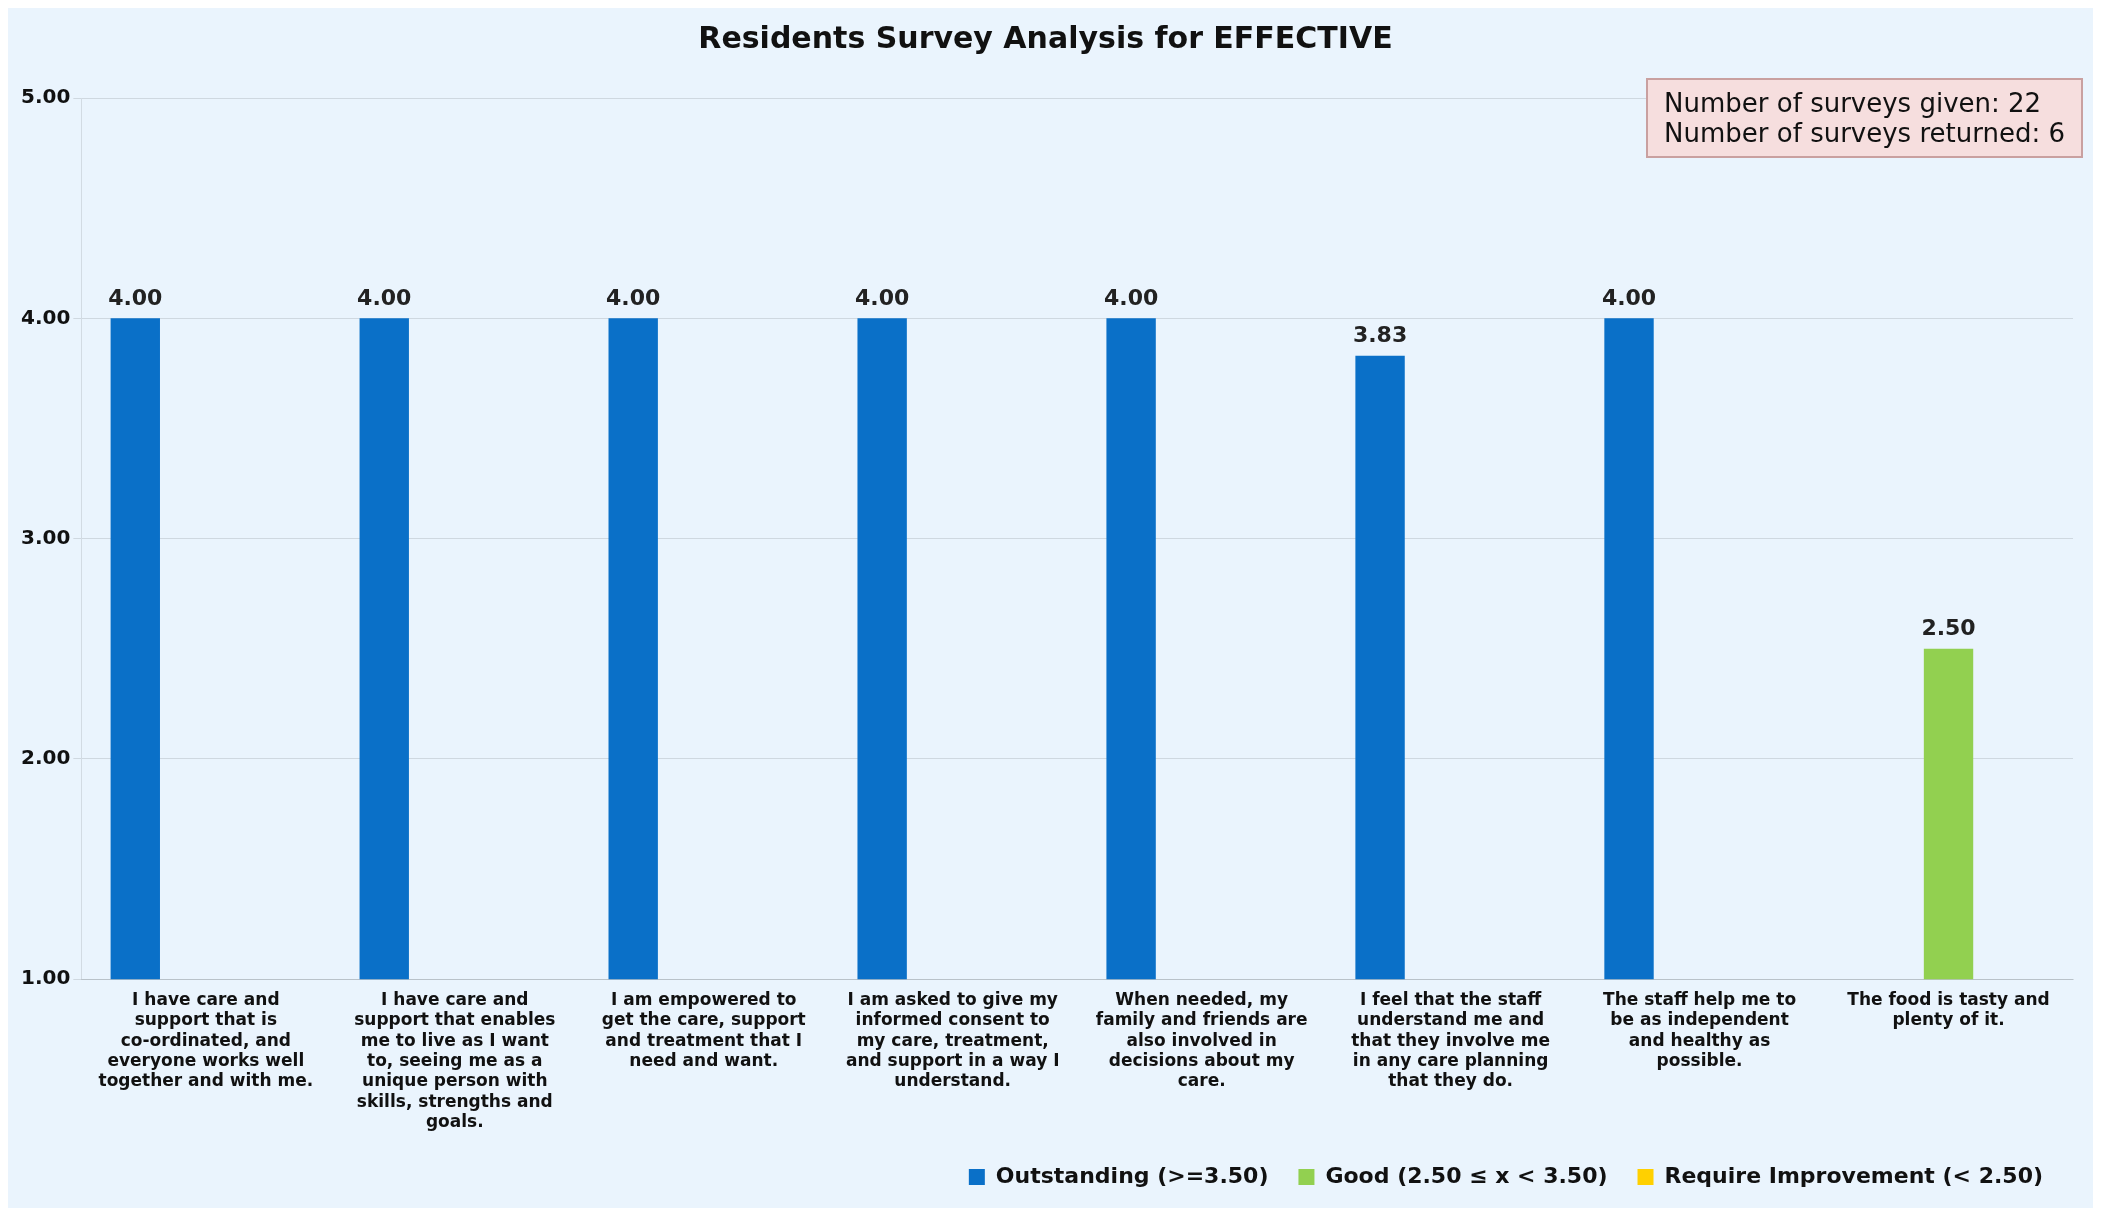  I want to click on annotation: Number of surveys returned: 6, so click(1864, 133).